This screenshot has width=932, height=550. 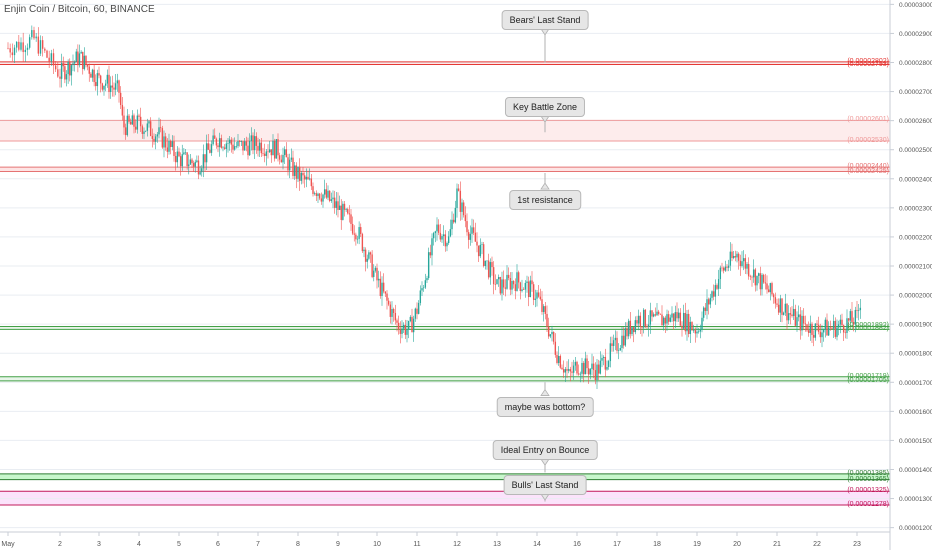 What do you see at coordinates (545, 450) in the screenshot?
I see `annotation-callout: Ideal Entry on Bounce` at bounding box center [545, 450].